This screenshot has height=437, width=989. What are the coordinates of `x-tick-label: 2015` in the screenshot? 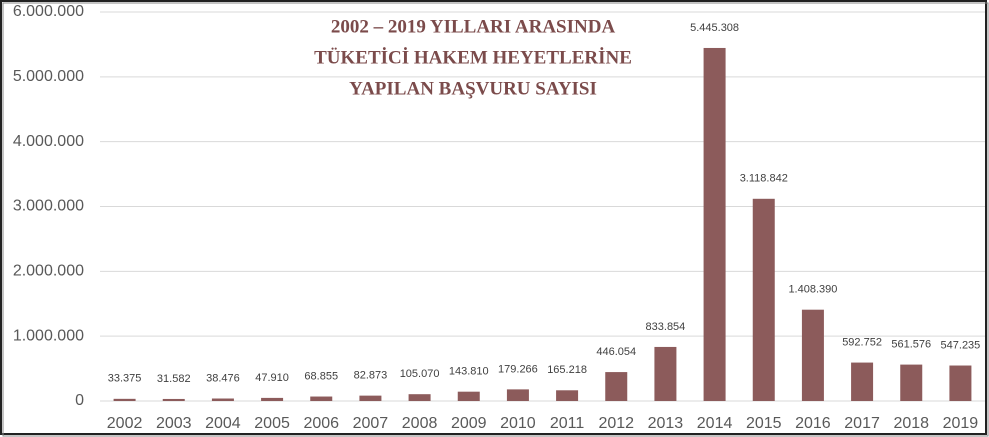 It's located at (764, 423).